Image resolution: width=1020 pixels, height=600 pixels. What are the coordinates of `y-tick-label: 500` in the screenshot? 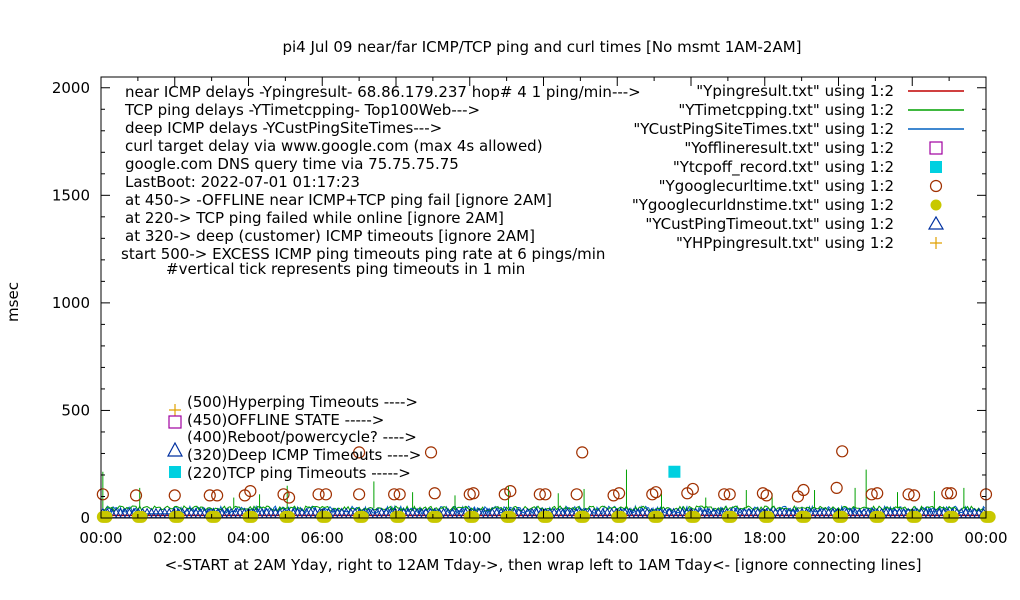 It's located at (75, 410).